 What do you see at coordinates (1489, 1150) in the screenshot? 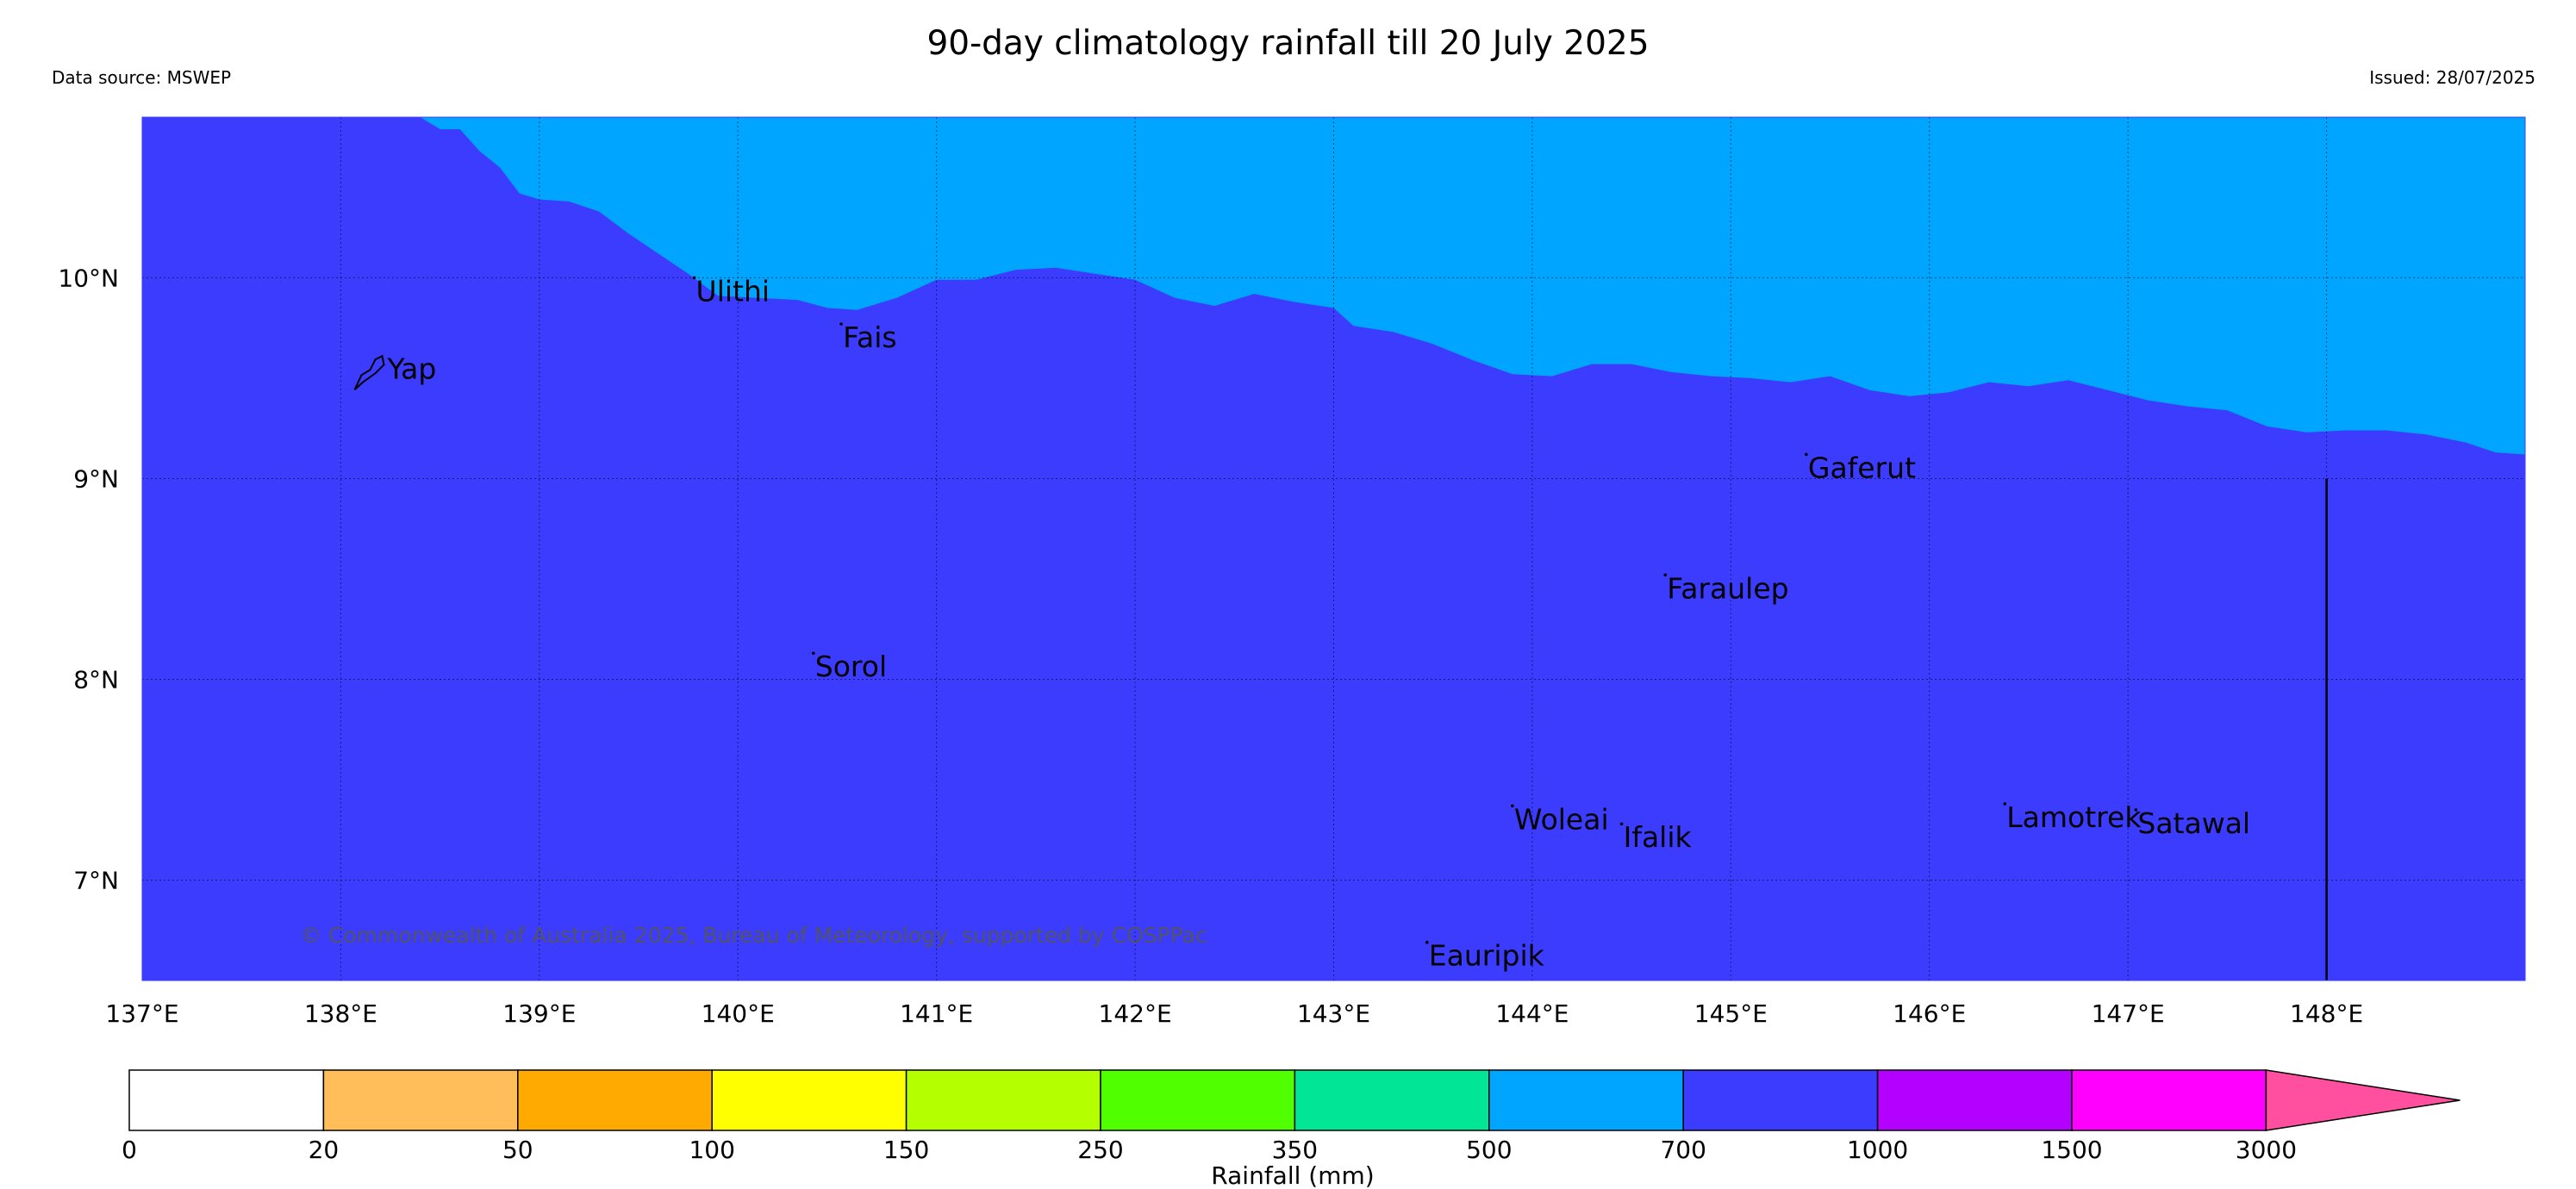
I see `colorbar-tick-label: 500` at bounding box center [1489, 1150].